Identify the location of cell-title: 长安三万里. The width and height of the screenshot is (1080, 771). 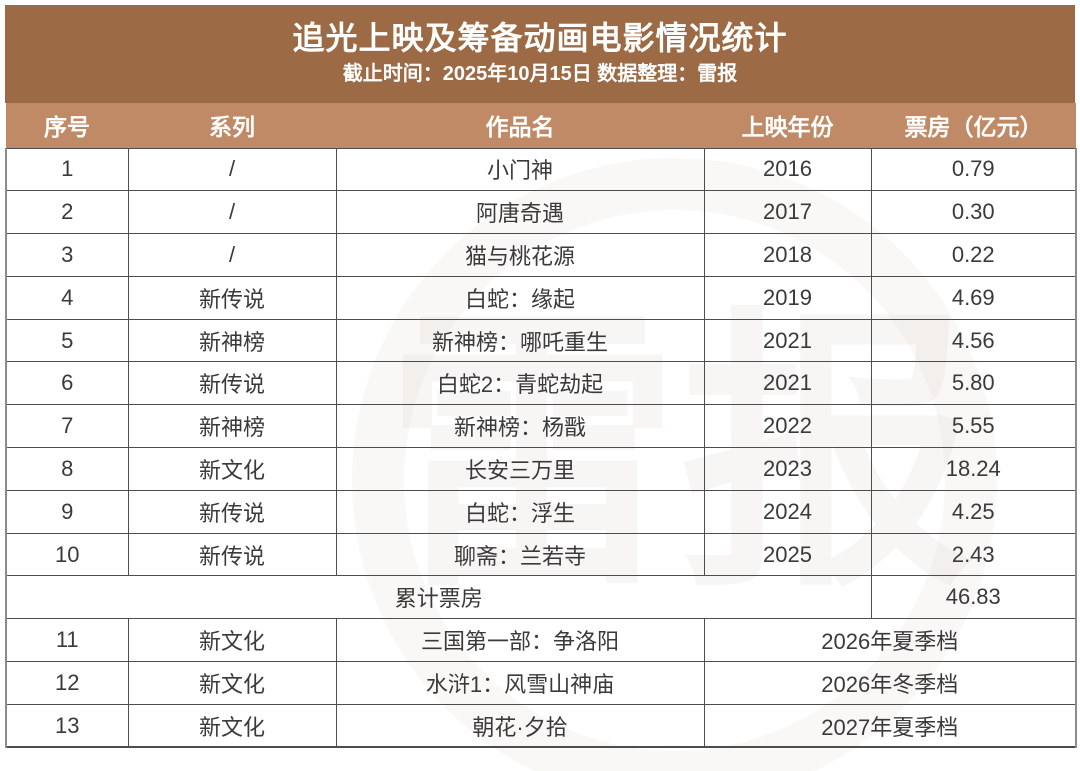
(520, 469).